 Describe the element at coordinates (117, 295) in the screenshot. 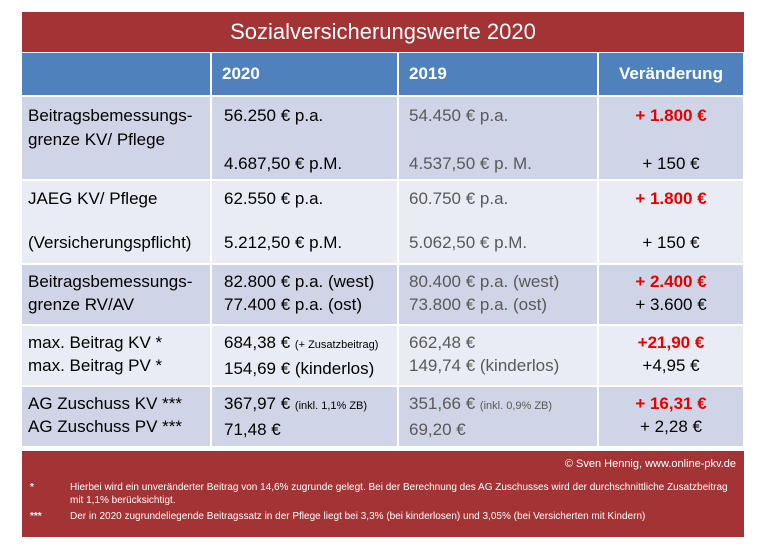

I see `row-label: Beitragsbemessungs- grenze RV/AV` at that location.